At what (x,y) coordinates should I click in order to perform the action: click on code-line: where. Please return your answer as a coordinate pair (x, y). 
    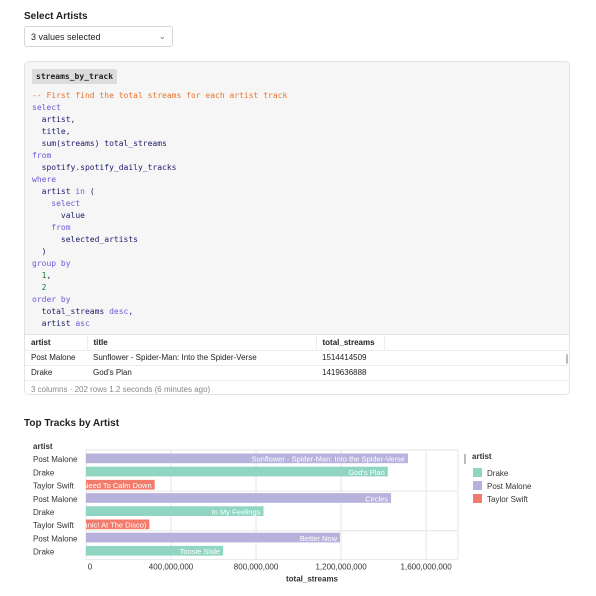
    Looking at the image, I should click on (159, 180).